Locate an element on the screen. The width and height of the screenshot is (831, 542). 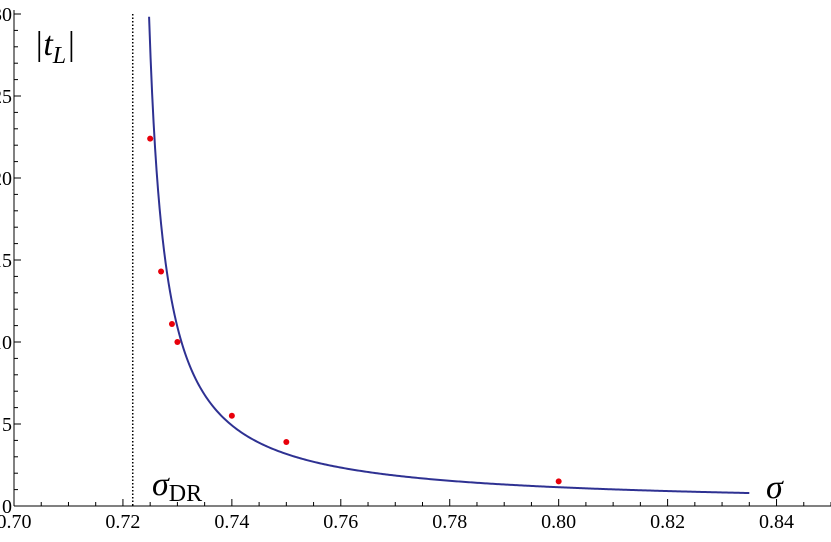
x-tick-label: 0.82 is located at coordinates (667, 522).